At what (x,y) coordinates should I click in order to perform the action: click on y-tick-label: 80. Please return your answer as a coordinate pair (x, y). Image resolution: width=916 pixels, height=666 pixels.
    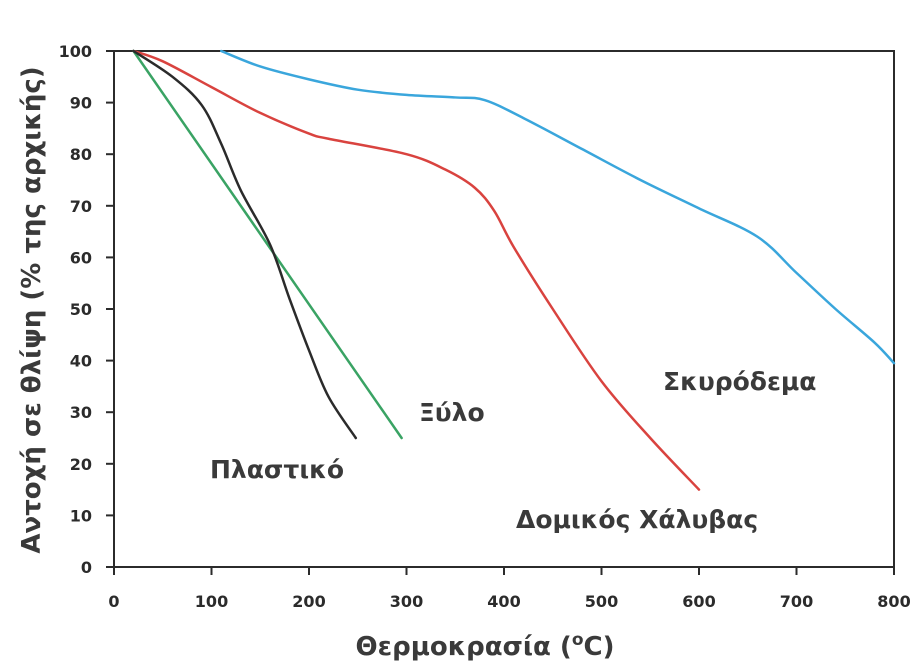
    Looking at the image, I should click on (81, 154).